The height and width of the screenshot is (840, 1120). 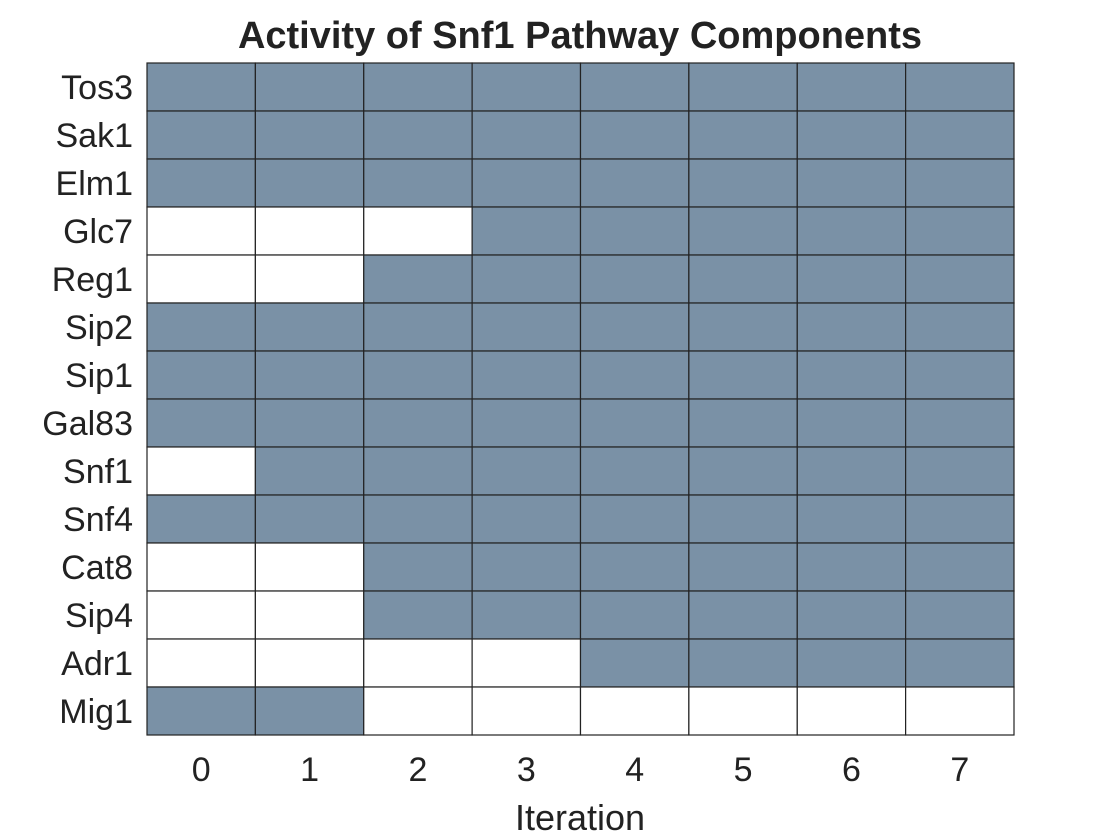 I want to click on row-label: Gal83, so click(x=87, y=424).